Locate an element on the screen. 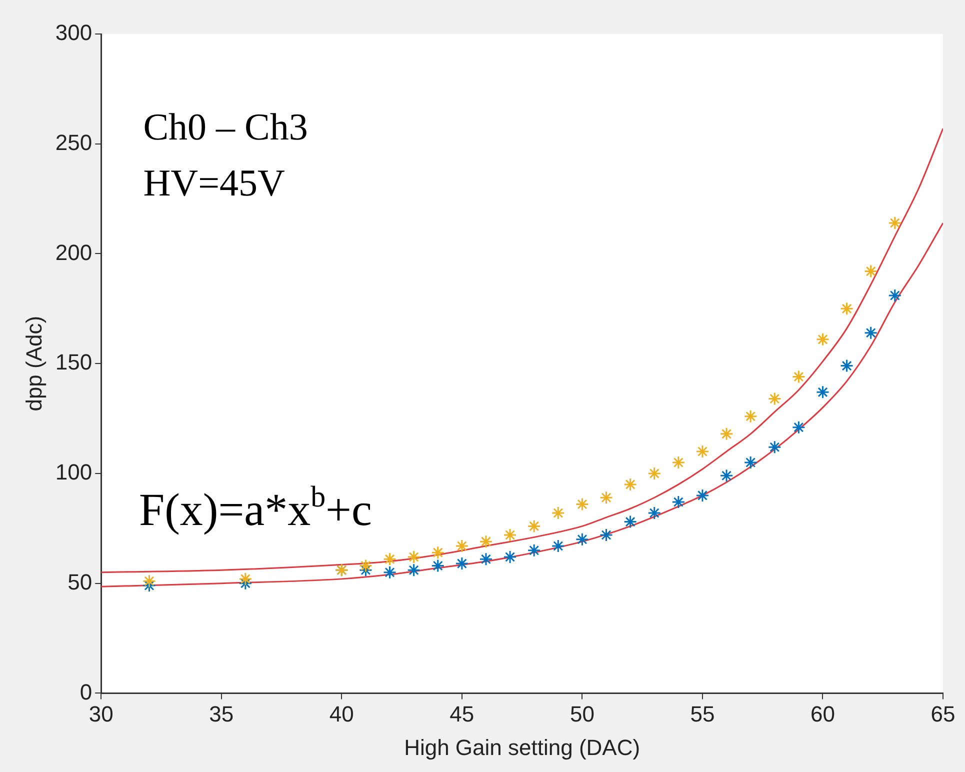 This screenshot has width=965, height=772. x-tick-label: 65 is located at coordinates (943, 713).